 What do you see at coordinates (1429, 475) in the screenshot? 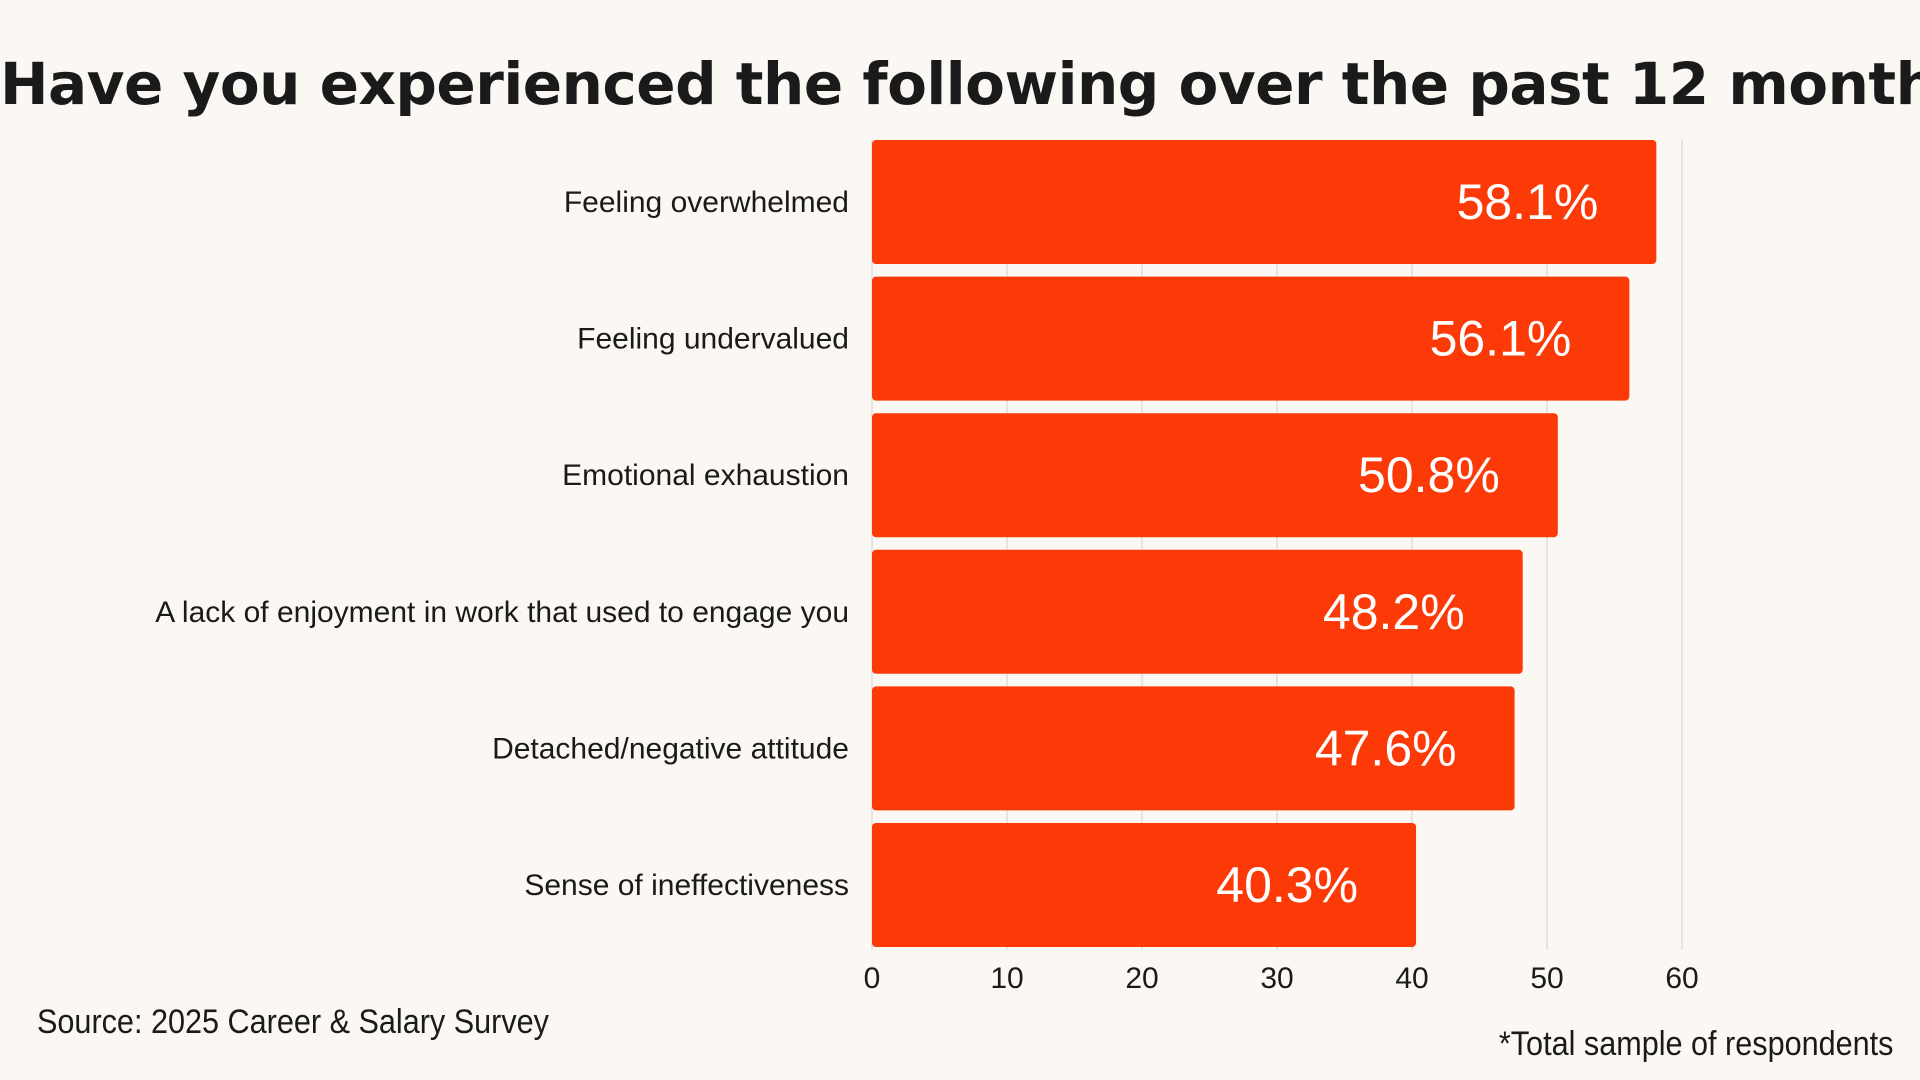
I see `bar-value-label: 50.8%` at bounding box center [1429, 475].